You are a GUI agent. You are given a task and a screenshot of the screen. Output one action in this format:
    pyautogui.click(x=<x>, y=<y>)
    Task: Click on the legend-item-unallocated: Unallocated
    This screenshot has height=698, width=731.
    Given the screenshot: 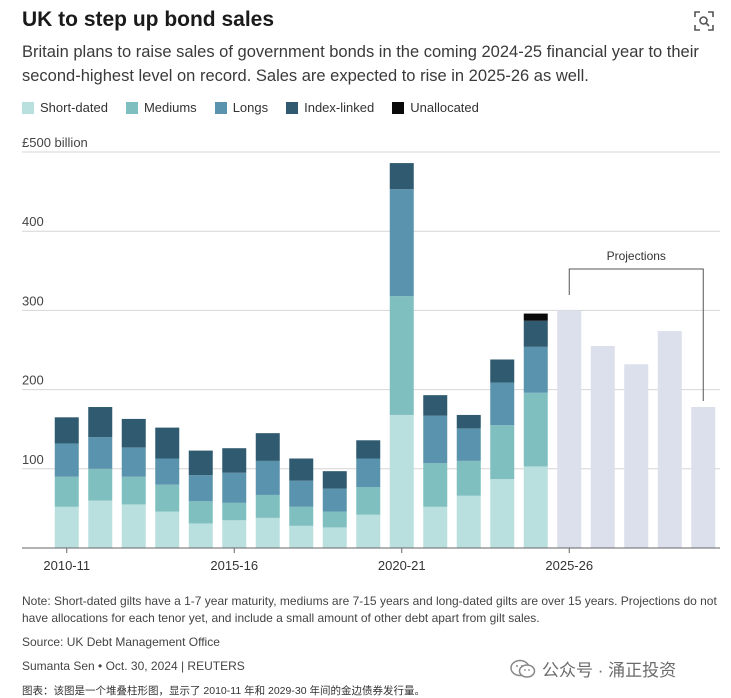 What is the action you would take?
    pyautogui.click(x=435, y=107)
    